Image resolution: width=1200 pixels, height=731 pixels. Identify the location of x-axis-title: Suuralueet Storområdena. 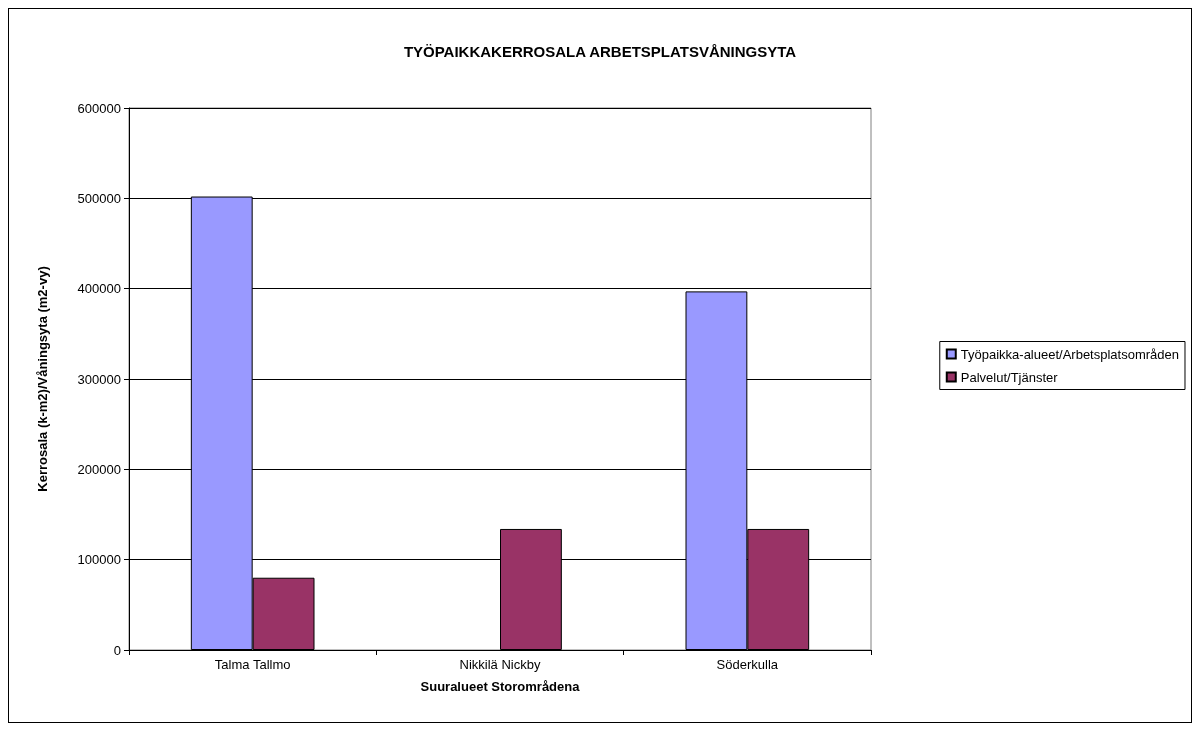
(500, 686).